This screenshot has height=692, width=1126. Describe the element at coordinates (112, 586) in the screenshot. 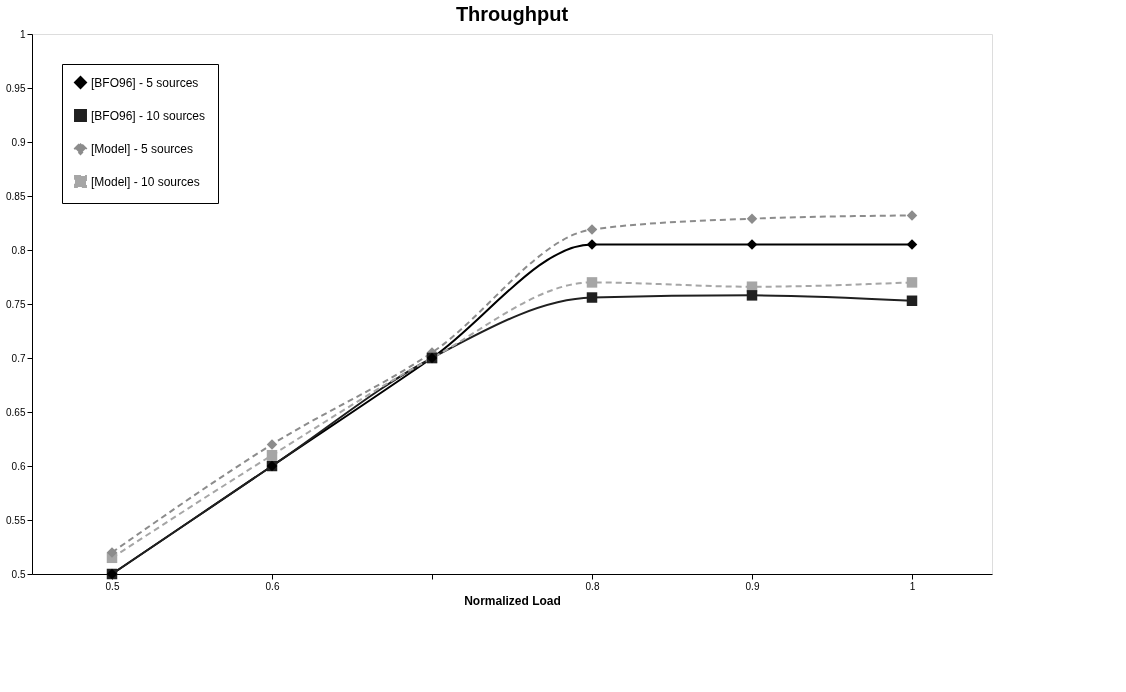

I see `x-tick-label: 0.5` at that location.